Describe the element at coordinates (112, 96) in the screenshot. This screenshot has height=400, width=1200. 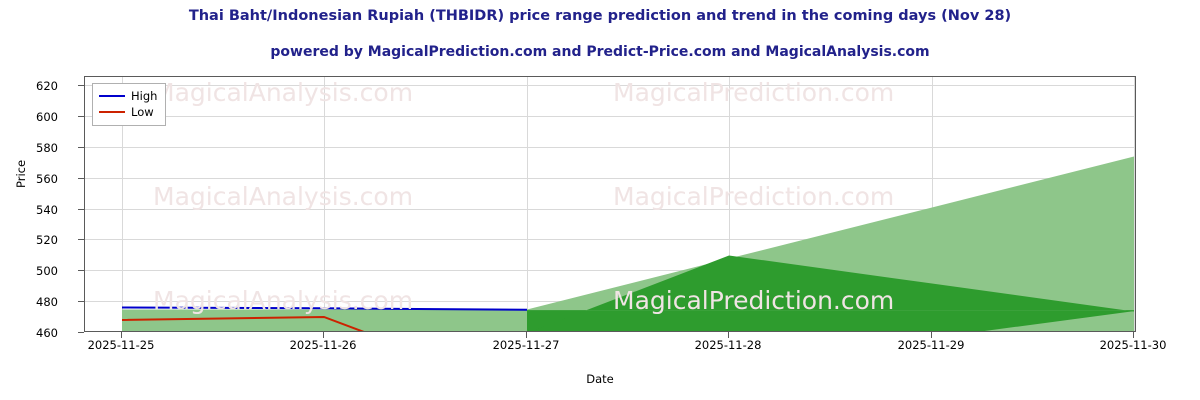
I see `legend-swatch-high` at that location.